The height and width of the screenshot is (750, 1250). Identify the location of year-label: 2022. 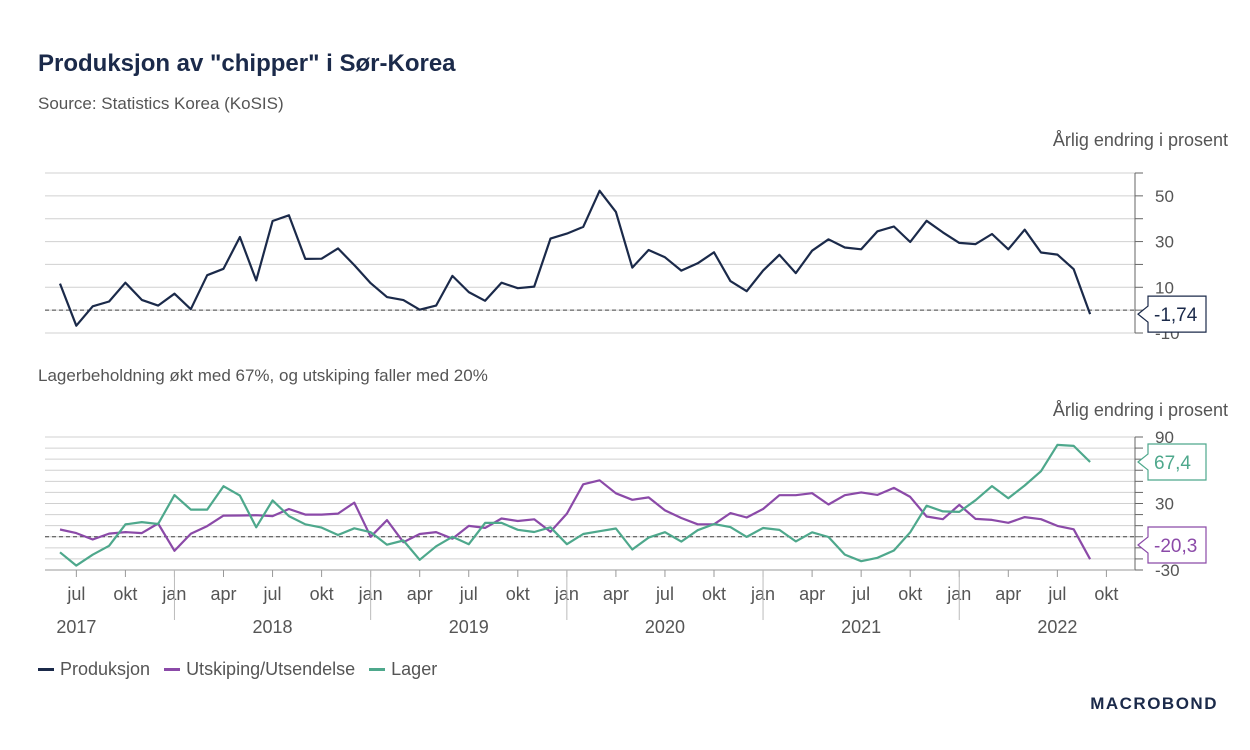
(1057, 627).